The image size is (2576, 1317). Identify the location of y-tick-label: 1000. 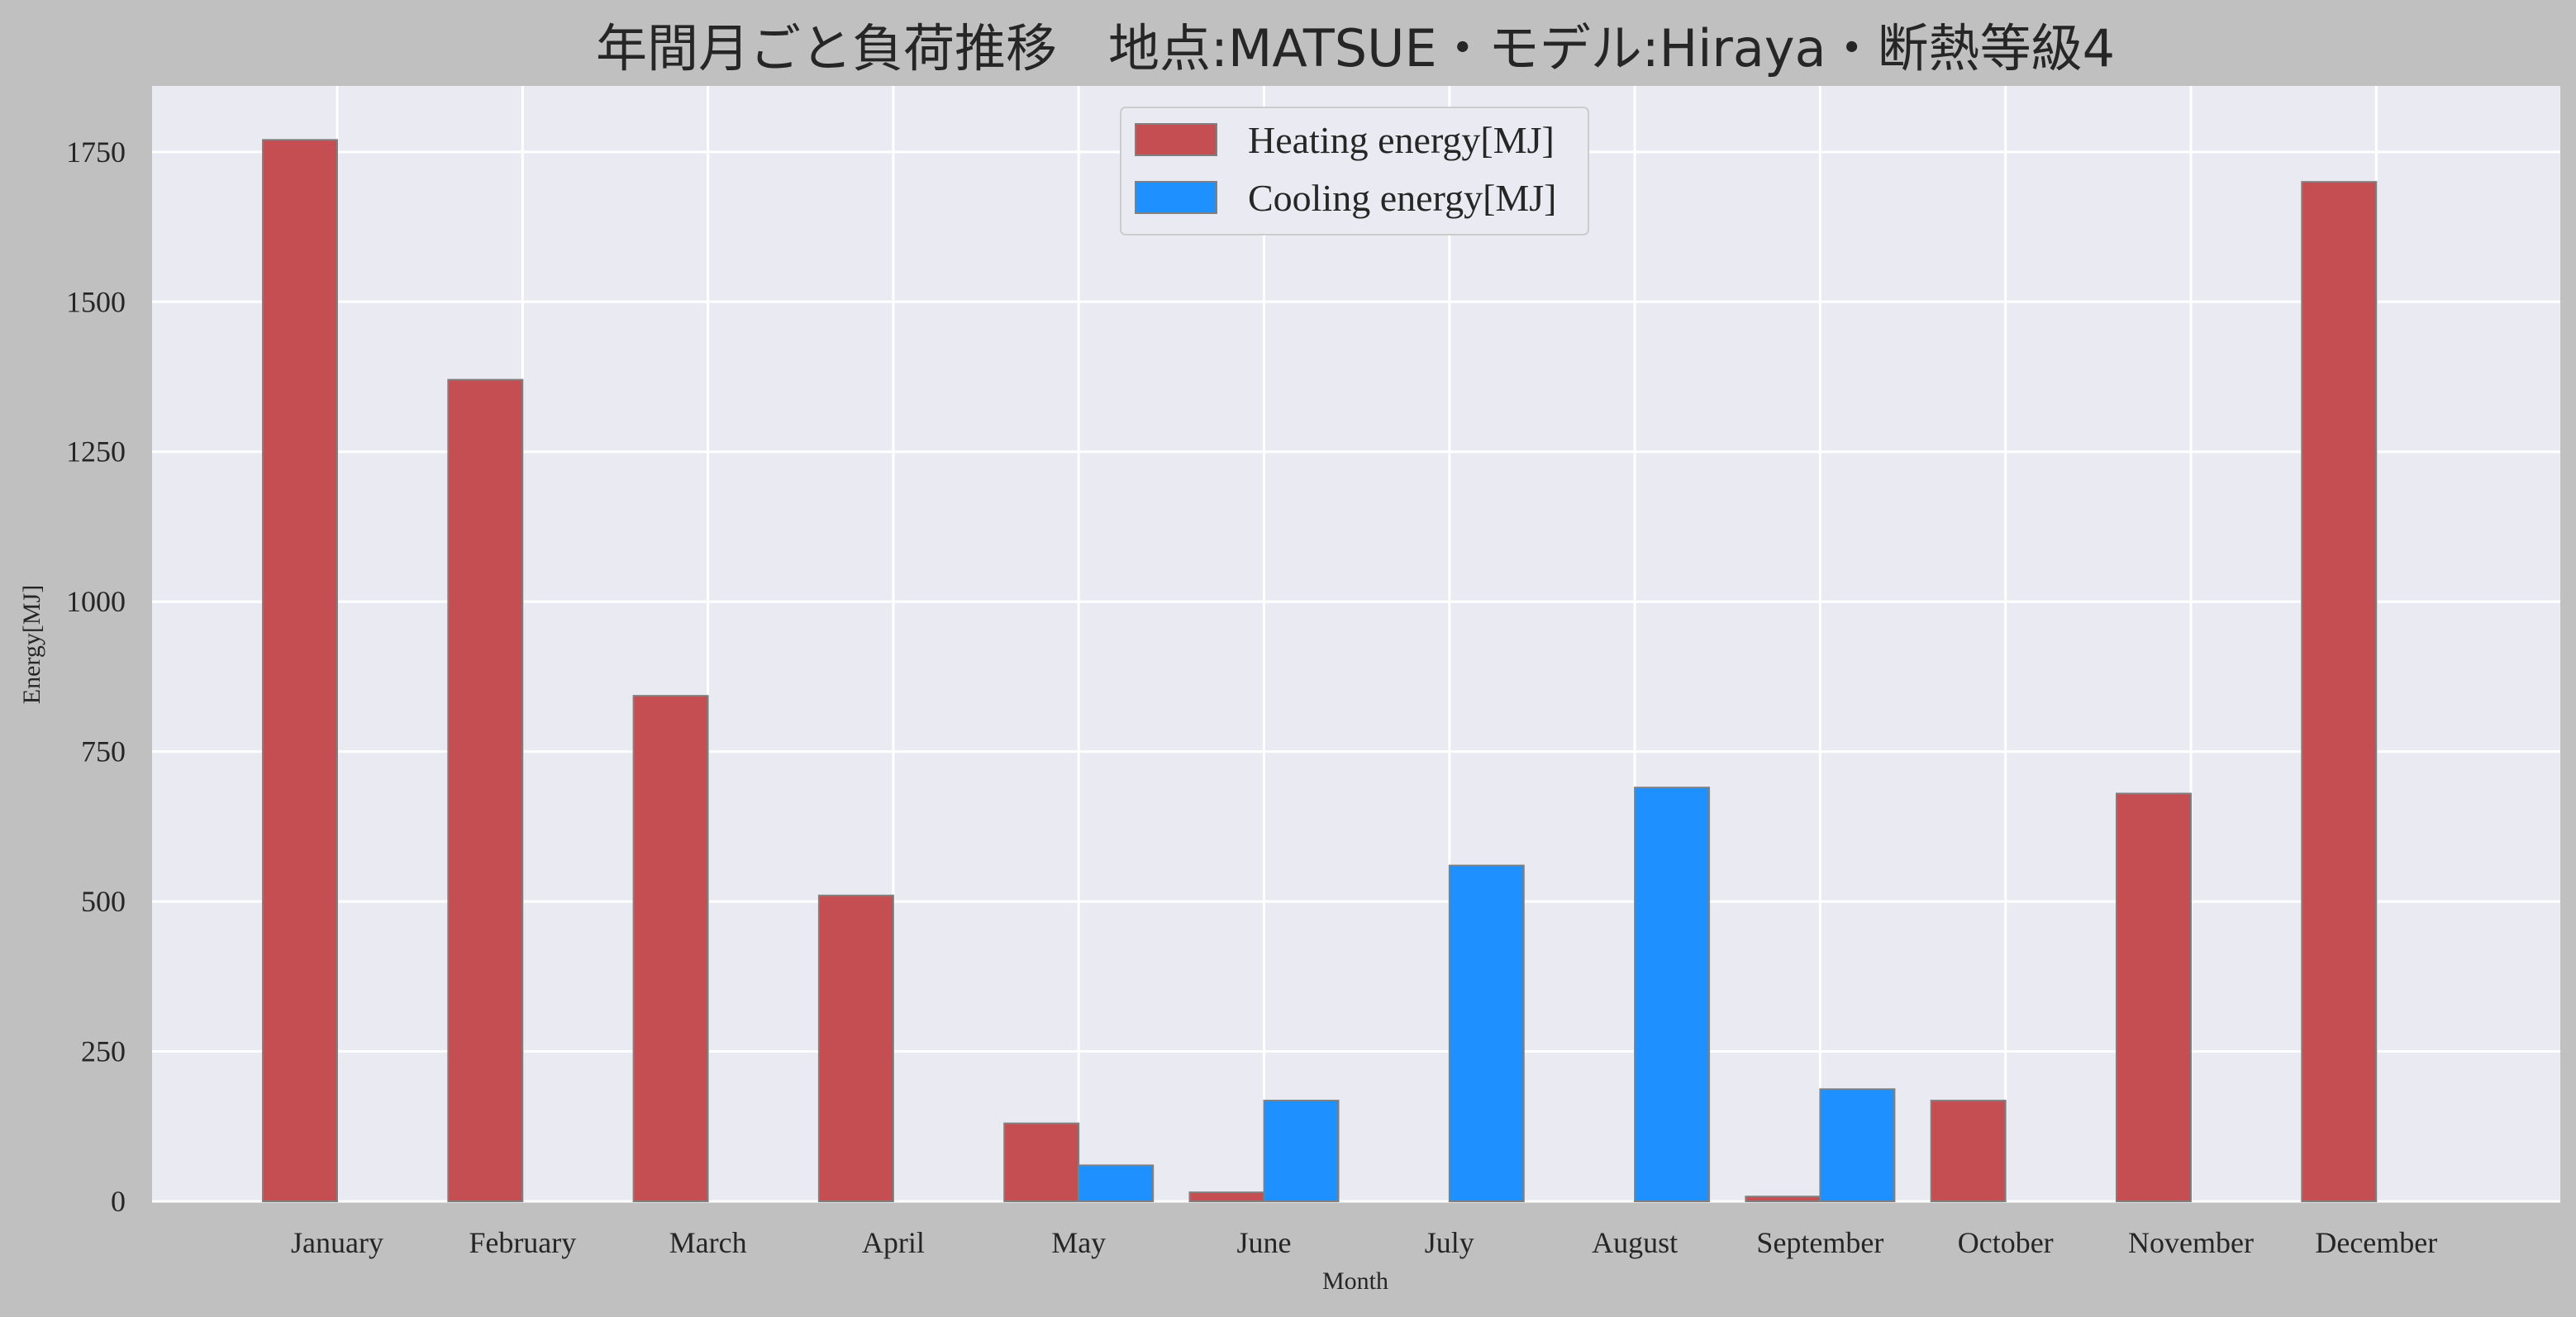
(96, 601).